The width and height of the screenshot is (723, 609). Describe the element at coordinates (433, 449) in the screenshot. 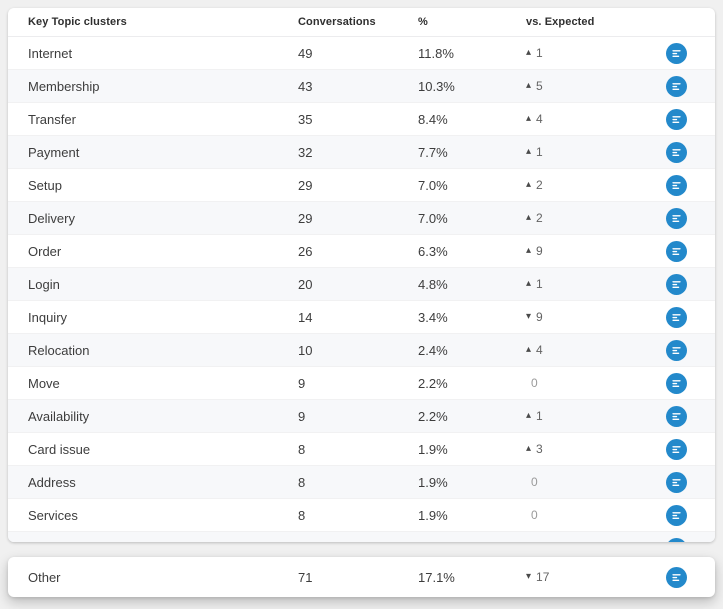

I see `percent-cell: 1.9%` at that location.